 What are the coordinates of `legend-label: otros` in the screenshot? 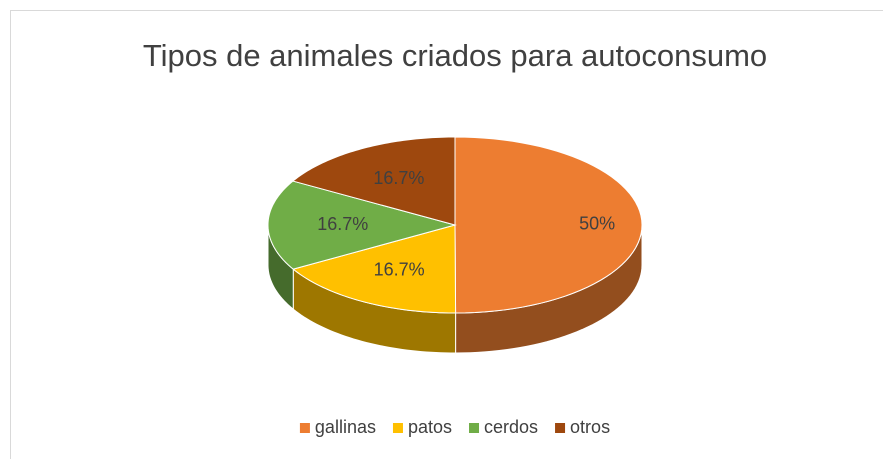 It's located at (590, 427).